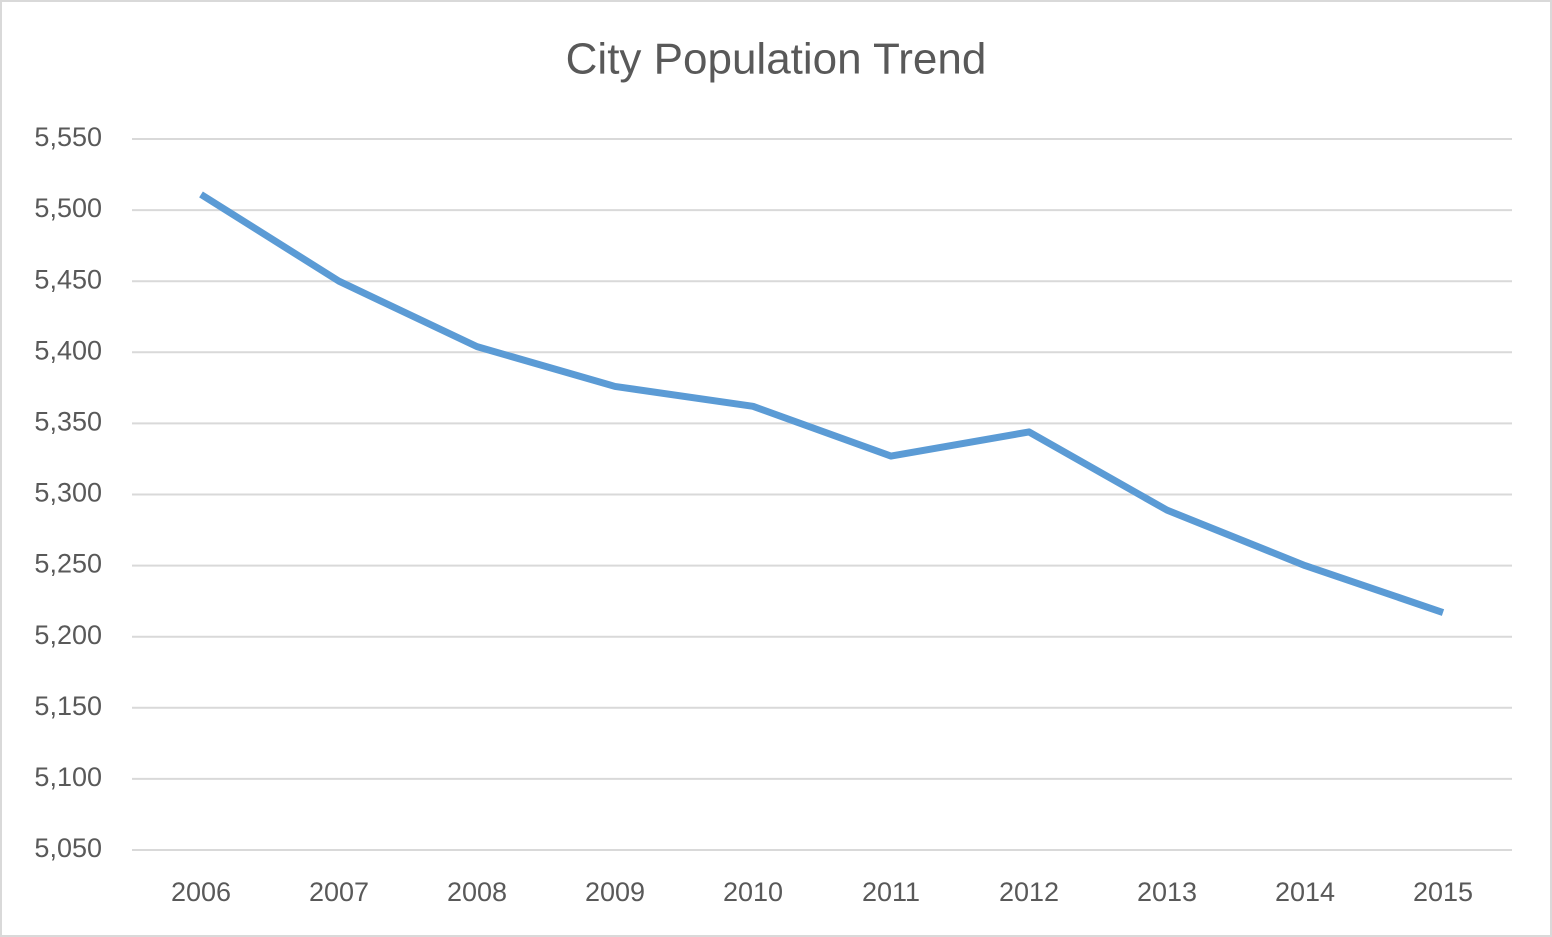 The height and width of the screenshot is (937, 1552). What do you see at coordinates (1305, 892) in the screenshot?
I see `x-tick-label: 2014` at bounding box center [1305, 892].